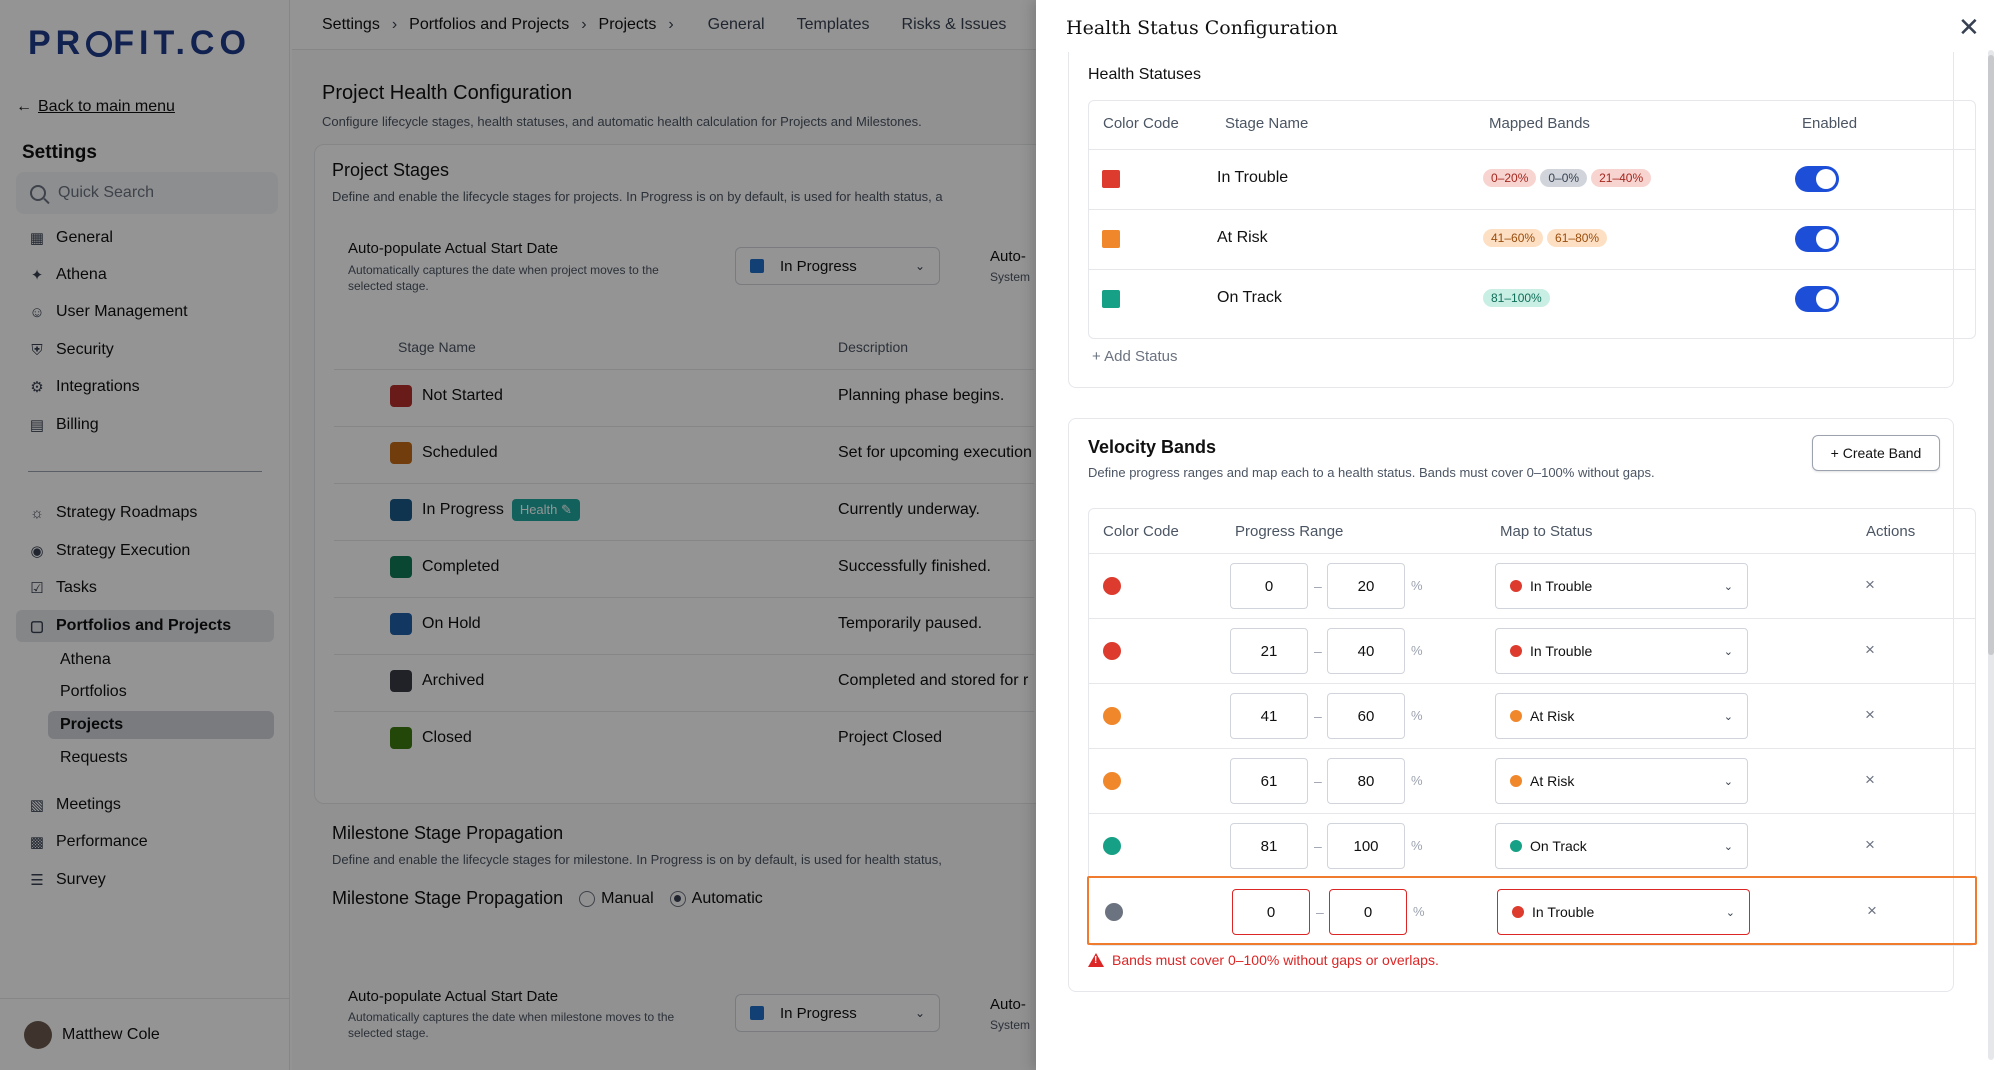 This screenshot has width=1999, height=1070. I want to click on sidebar-subitem-athena: Athena, so click(85, 659).